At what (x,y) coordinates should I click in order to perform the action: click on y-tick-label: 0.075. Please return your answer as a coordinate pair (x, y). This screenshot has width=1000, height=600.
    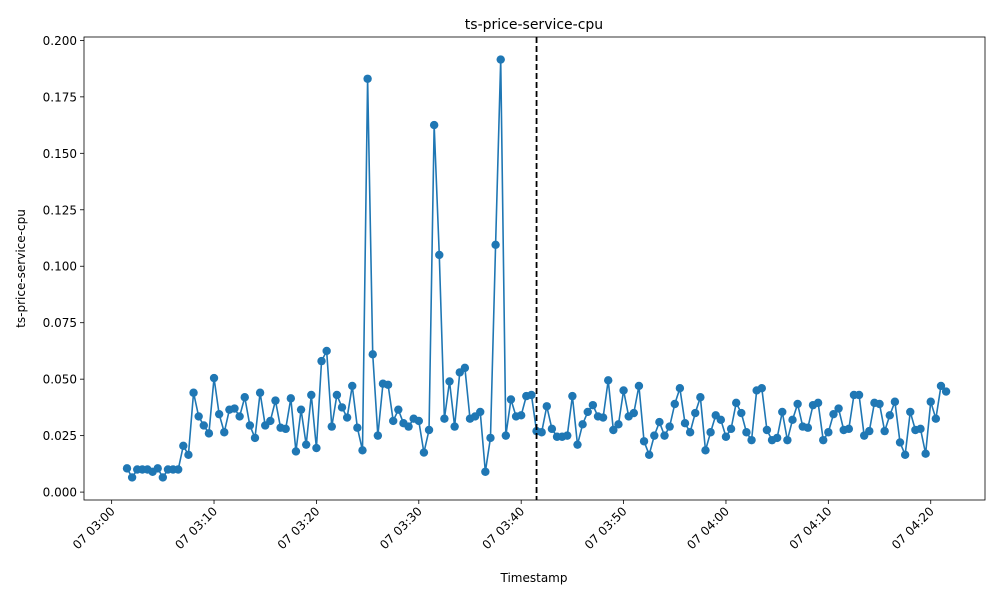
    Looking at the image, I should click on (60, 323).